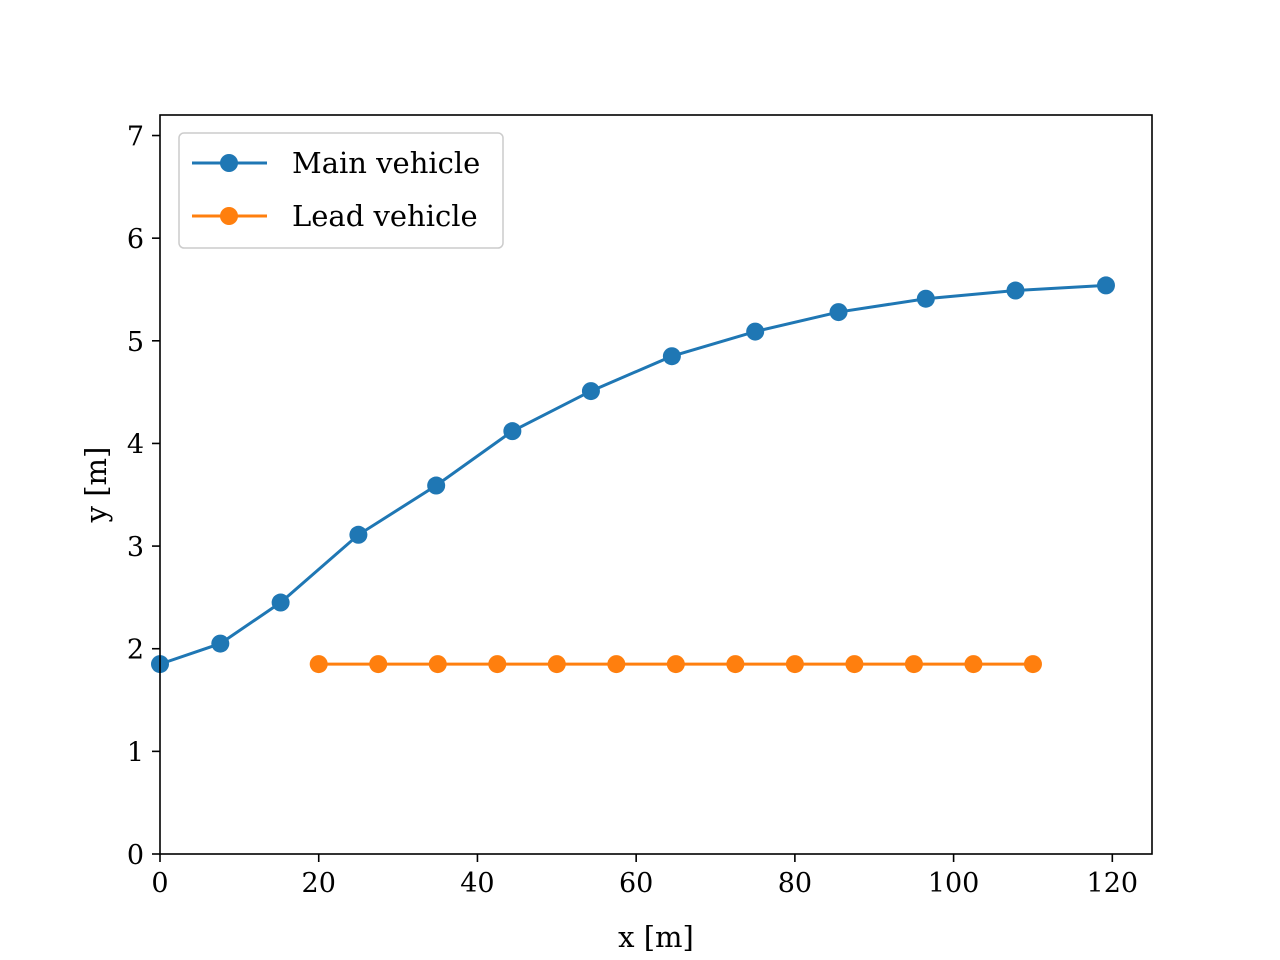 The height and width of the screenshot is (960, 1280). Describe the element at coordinates (135, 239) in the screenshot. I see `y-tick-label: 6` at that location.